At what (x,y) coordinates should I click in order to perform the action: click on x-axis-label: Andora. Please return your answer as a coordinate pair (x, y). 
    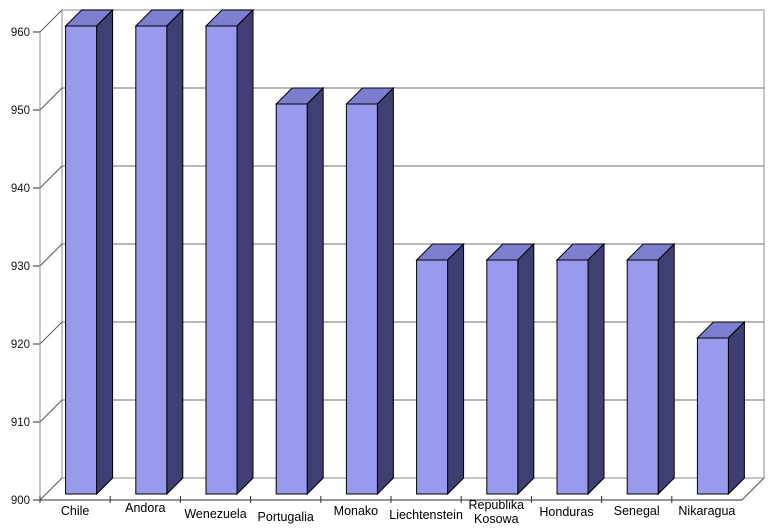
    Looking at the image, I should click on (145, 508).